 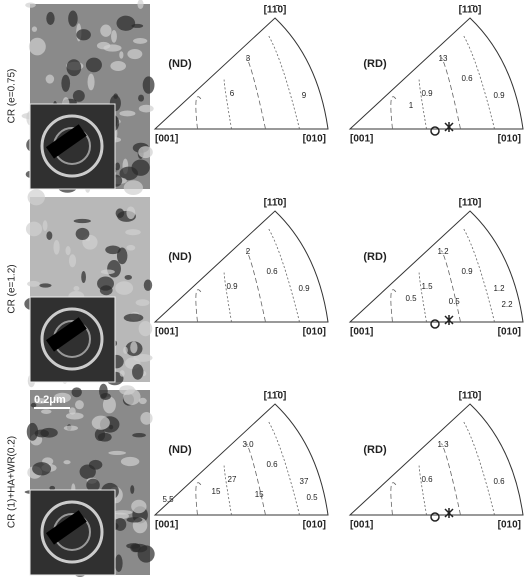 I want to click on contour-label: 1, so click(x=411, y=105).